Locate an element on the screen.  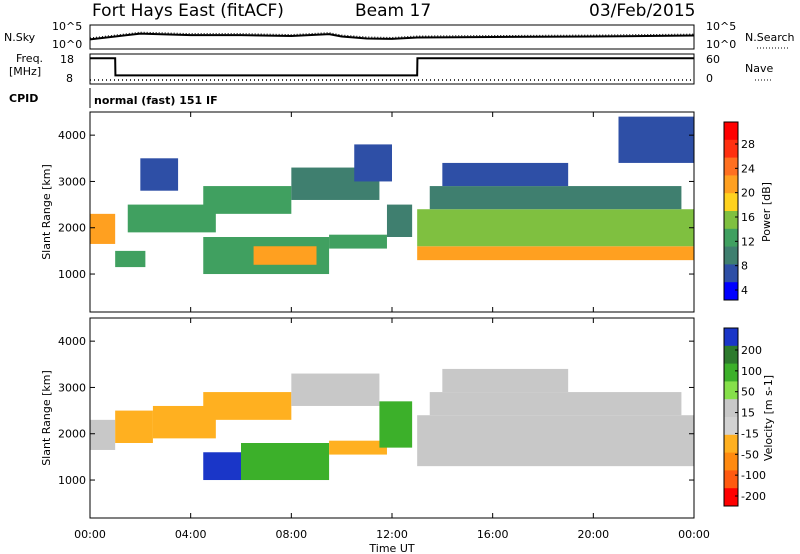
colorbar-tick-label: 50 is located at coordinates (748, 392).